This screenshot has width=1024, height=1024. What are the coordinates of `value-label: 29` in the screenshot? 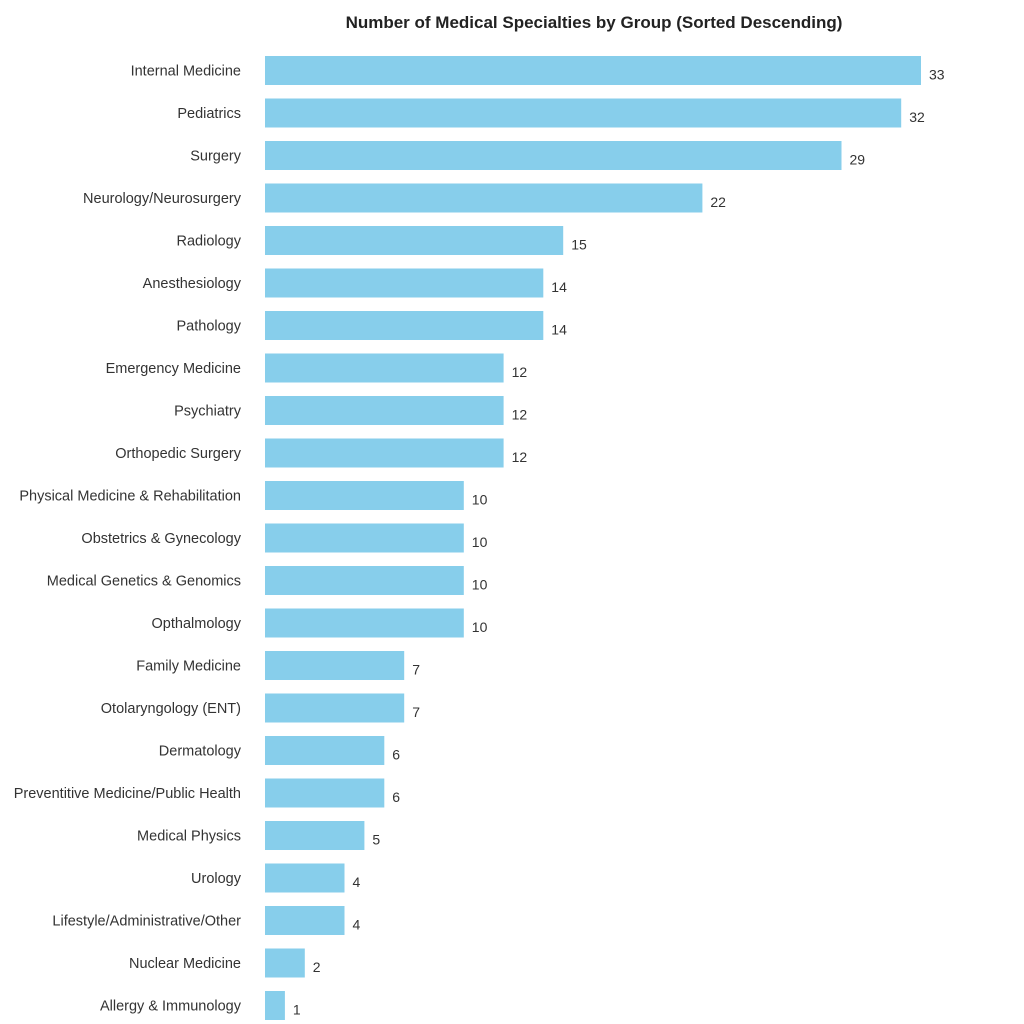 It's located at (858, 160).